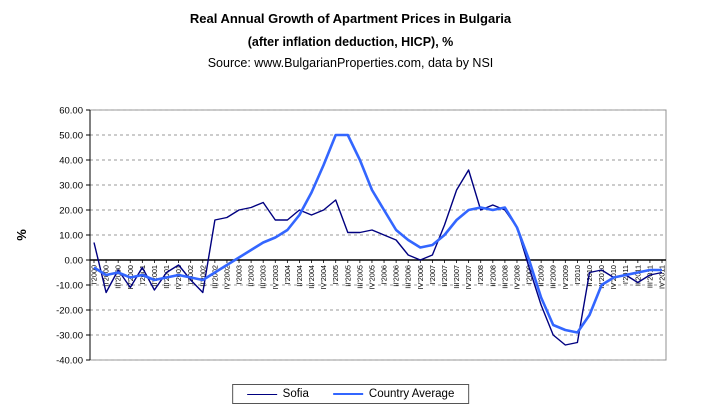 Image resolution: width=701 pixels, height=412 pixels. Describe the element at coordinates (202, 276) in the screenshot. I see `x-tick-label: II'2002` at that location.